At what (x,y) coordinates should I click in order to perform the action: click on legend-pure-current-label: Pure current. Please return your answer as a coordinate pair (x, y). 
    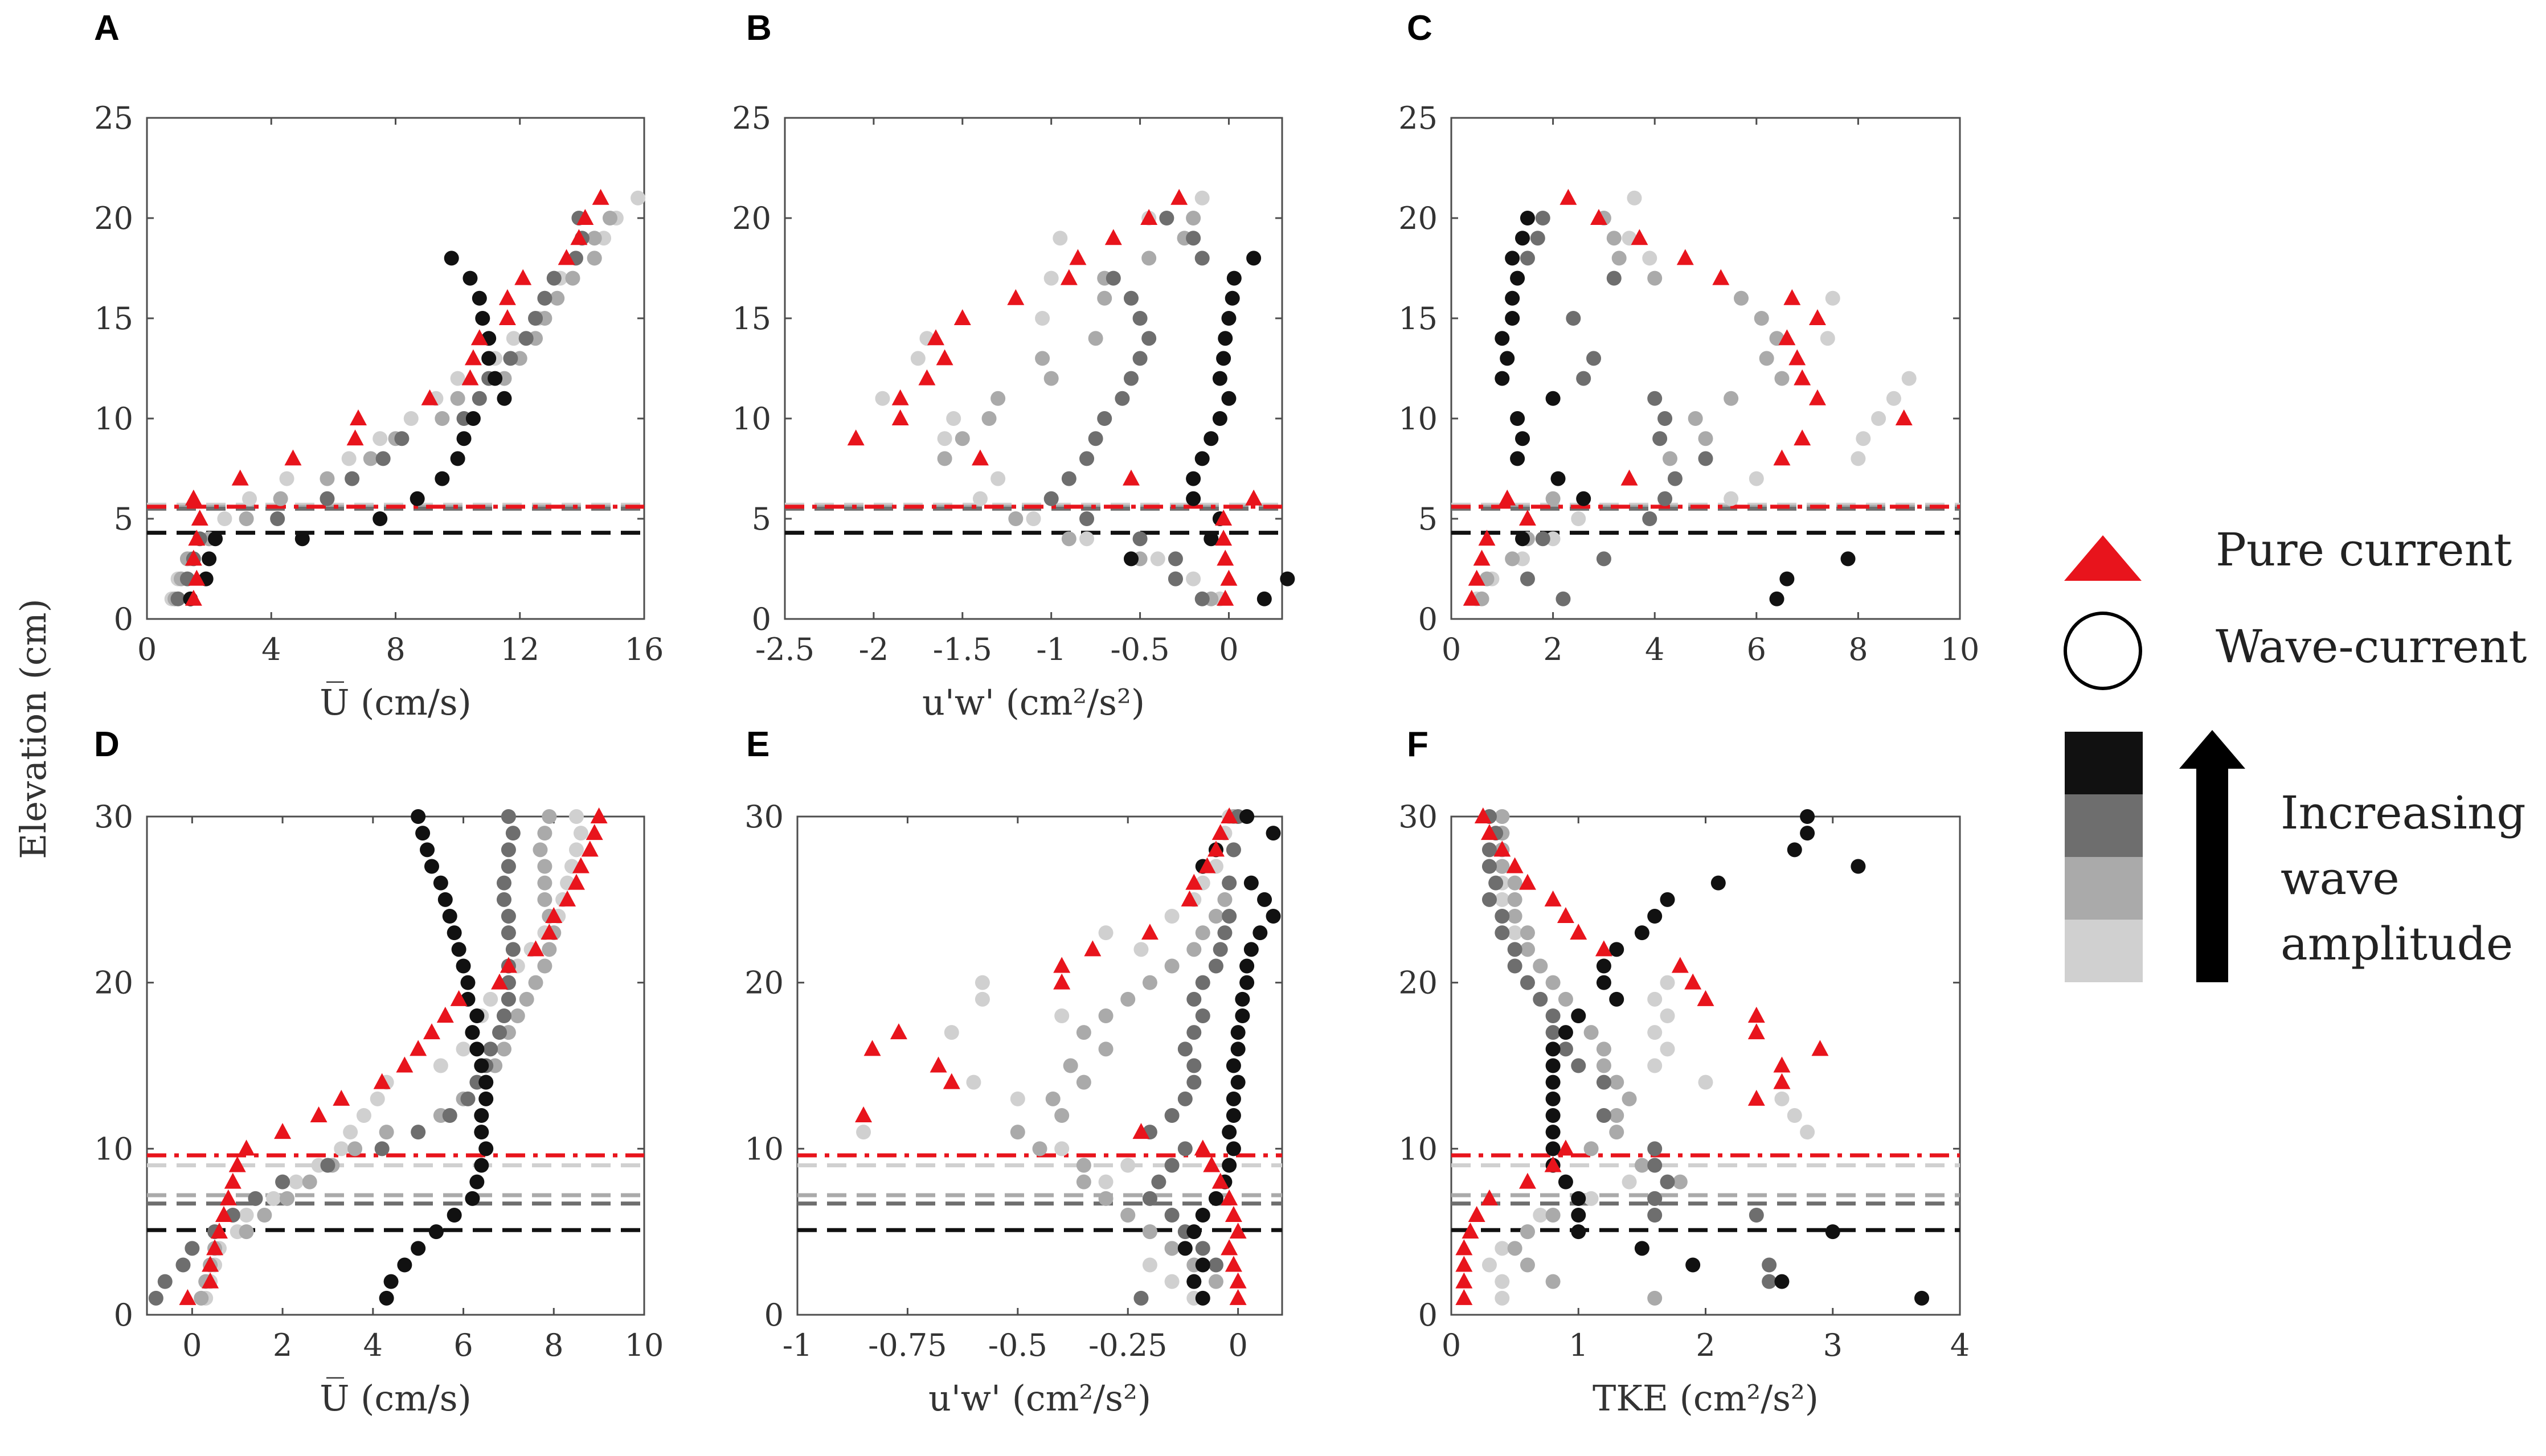
    Looking at the image, I should click on (2364, 550).